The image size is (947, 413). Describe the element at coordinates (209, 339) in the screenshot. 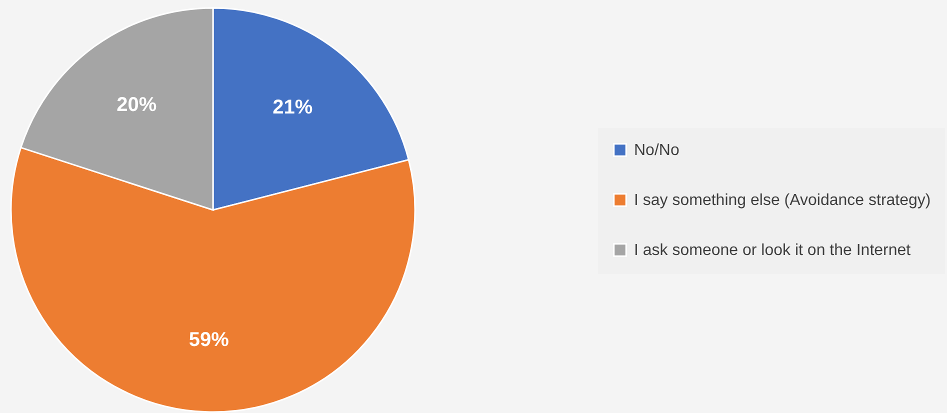

I see `data-label: 59%` at that location.